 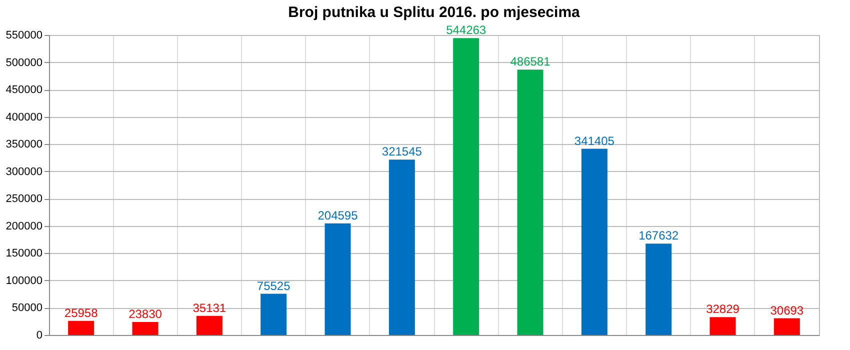 I want to click on data-label: 35131, so click(x=209, y=307).